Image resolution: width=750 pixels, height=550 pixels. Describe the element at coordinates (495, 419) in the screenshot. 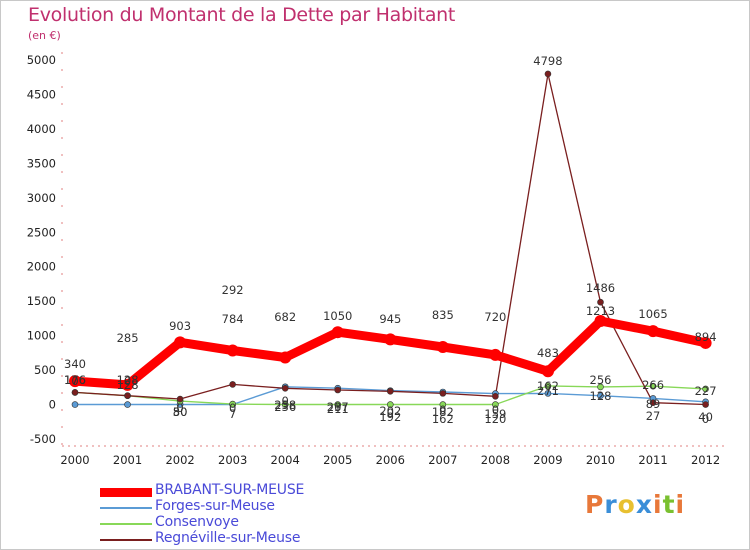

I see `data-label: 120` at that location.